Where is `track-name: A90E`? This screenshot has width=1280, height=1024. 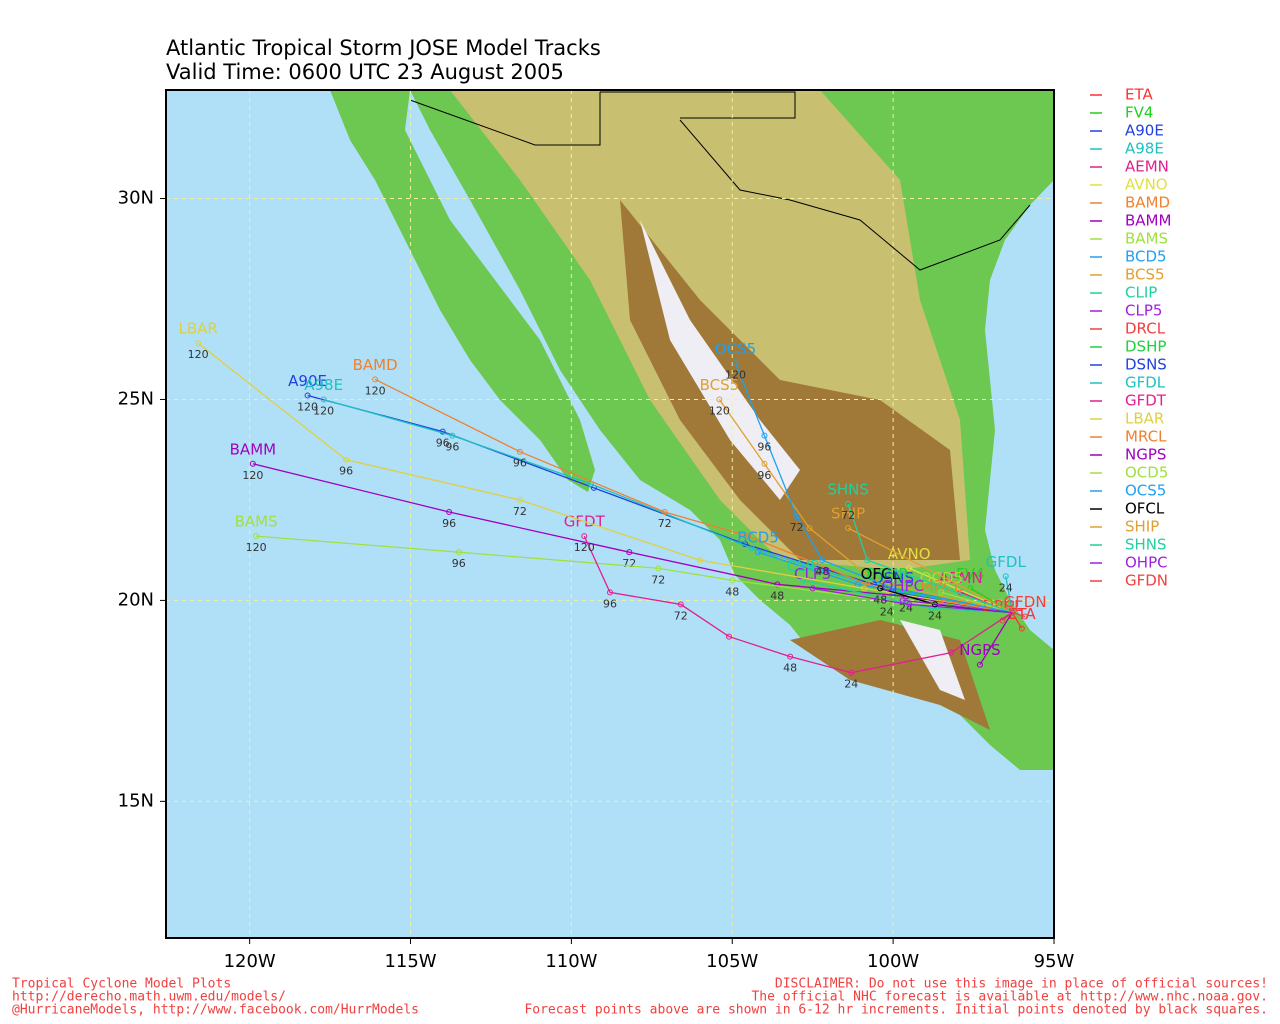
track-name: A90E is located at coordinates (307, 381).